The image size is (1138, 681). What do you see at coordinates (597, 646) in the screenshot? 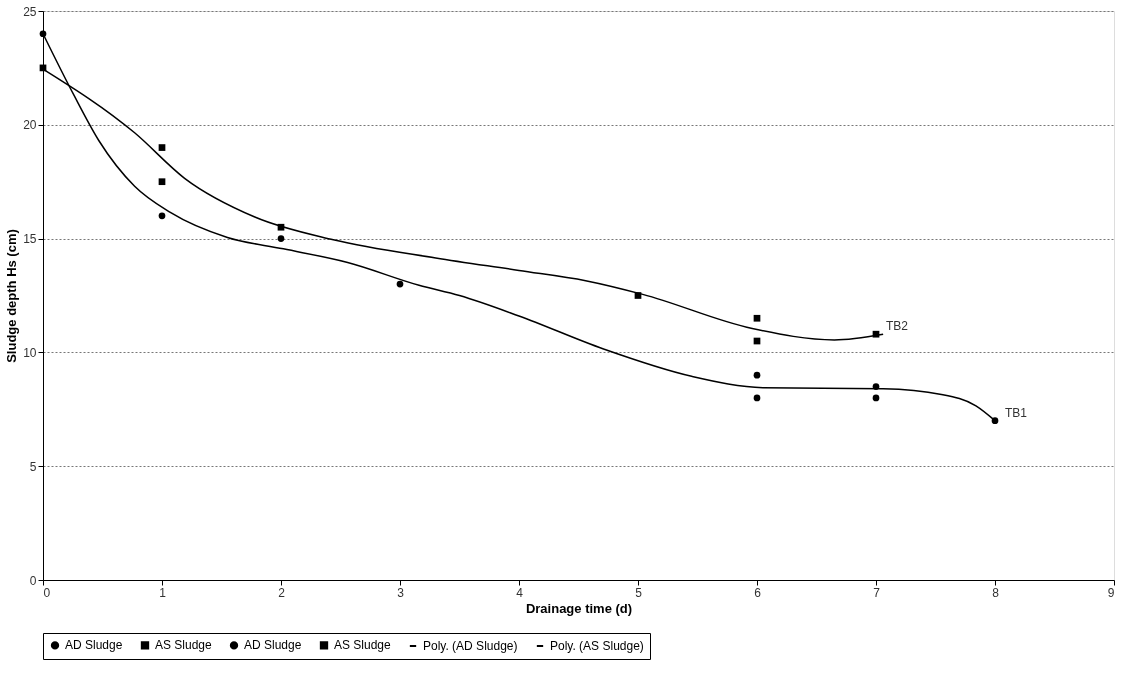
I see `legend-label: Poly. (AS Sludge)` at bounding box center [597, 646].